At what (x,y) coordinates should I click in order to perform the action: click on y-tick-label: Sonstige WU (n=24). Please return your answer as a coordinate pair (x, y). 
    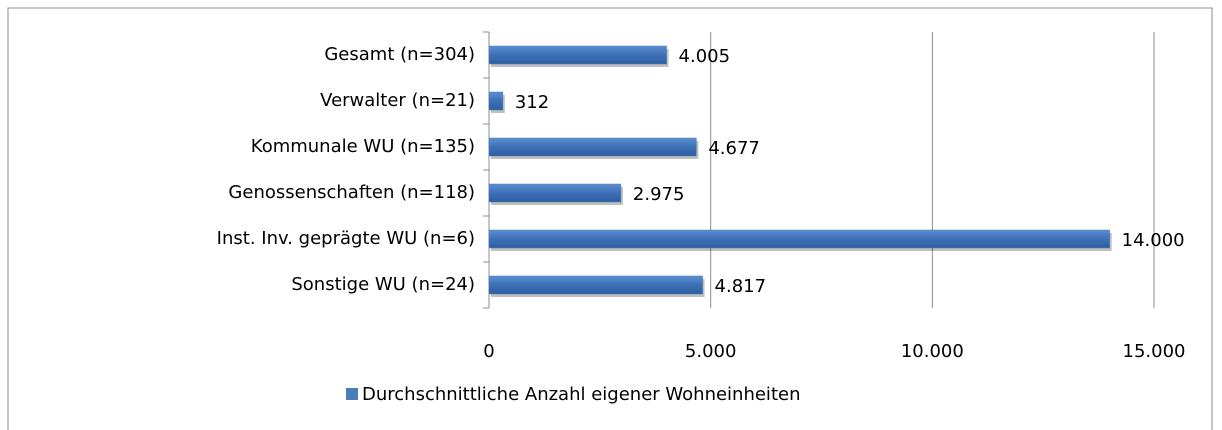
    Looking at the image, I should click on (383, 284).